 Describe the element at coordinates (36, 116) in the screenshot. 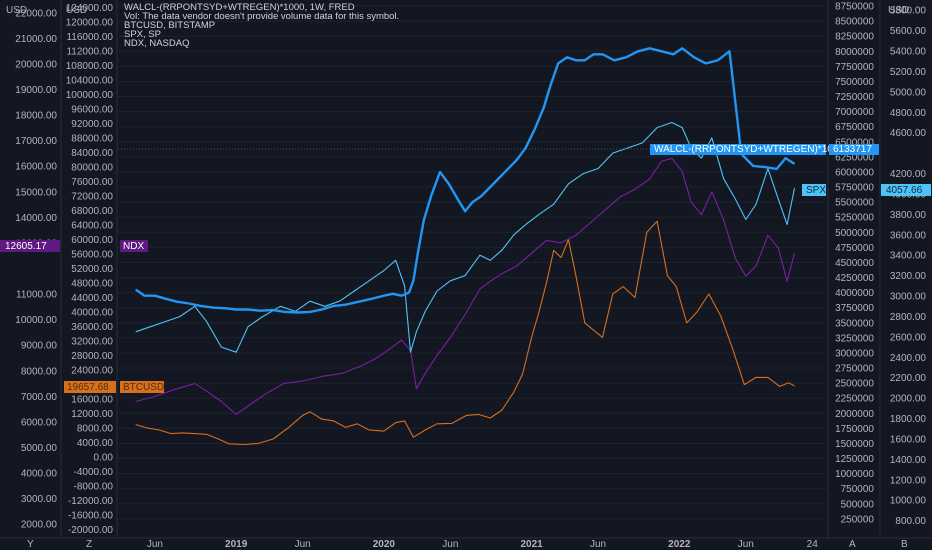

I see `ndx-axis-tick-label: 18000.00` at that location.